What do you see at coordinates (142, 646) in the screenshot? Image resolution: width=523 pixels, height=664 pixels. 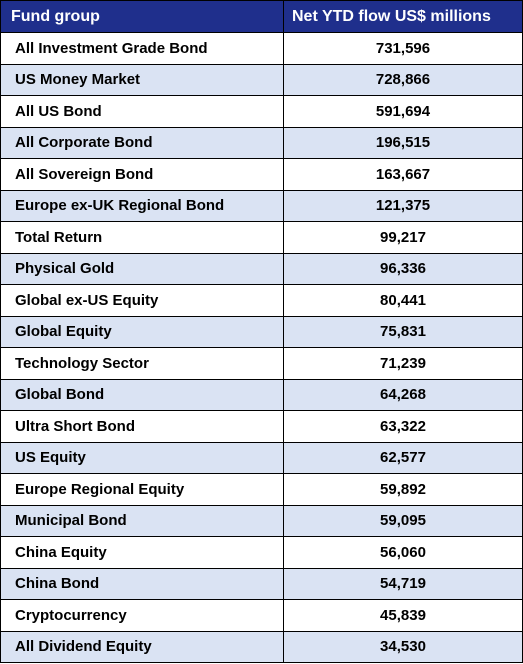 I see `fund-group-cell: All Dividend Equity` at bounding box center [142, 646].